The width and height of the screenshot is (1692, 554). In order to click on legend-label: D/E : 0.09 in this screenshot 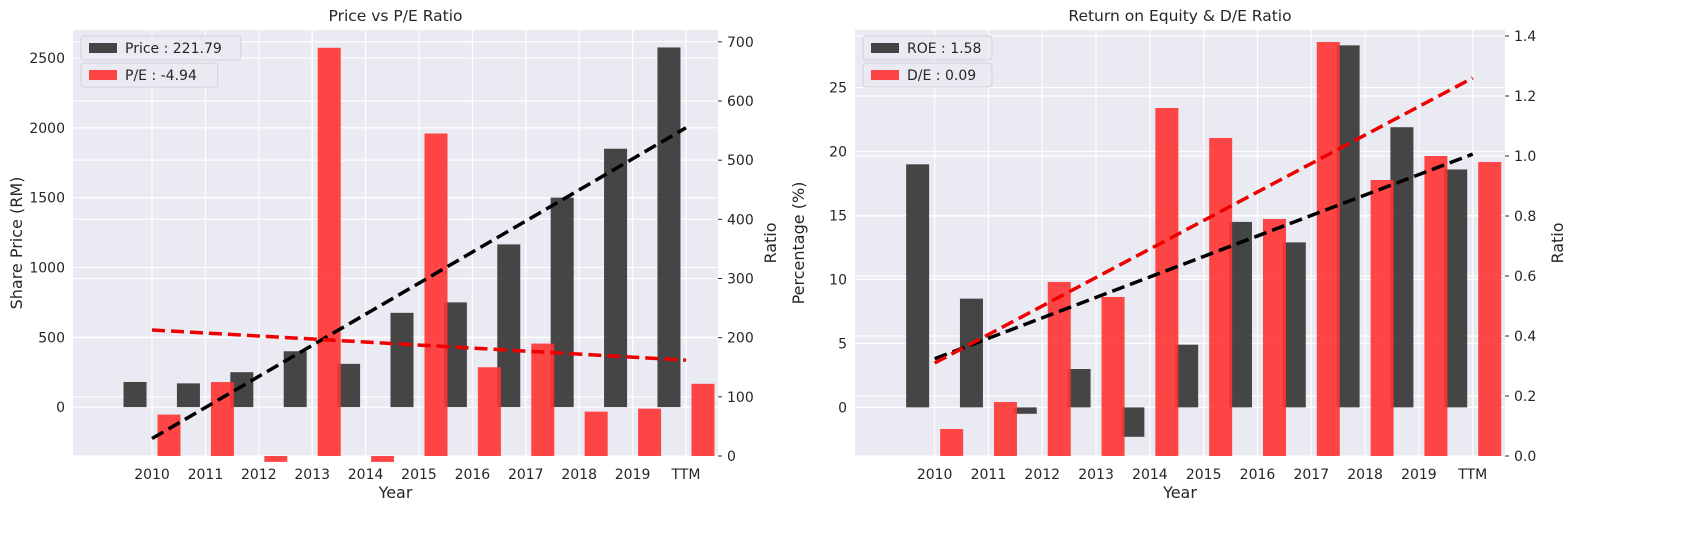, I will do `click(941, 76)`.